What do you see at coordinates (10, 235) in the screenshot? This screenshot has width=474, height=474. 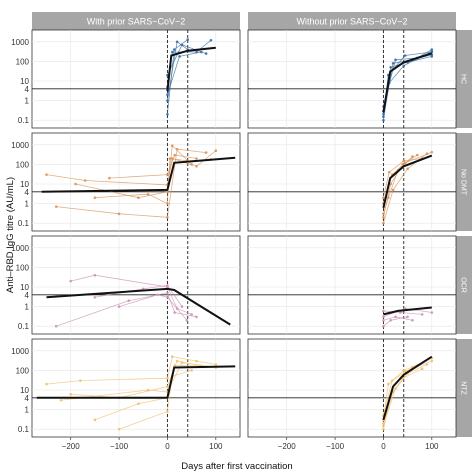 I see `y-axis-title: Anti–RBD IgG titre (AU/mL)` at bounding box center [10, 235].